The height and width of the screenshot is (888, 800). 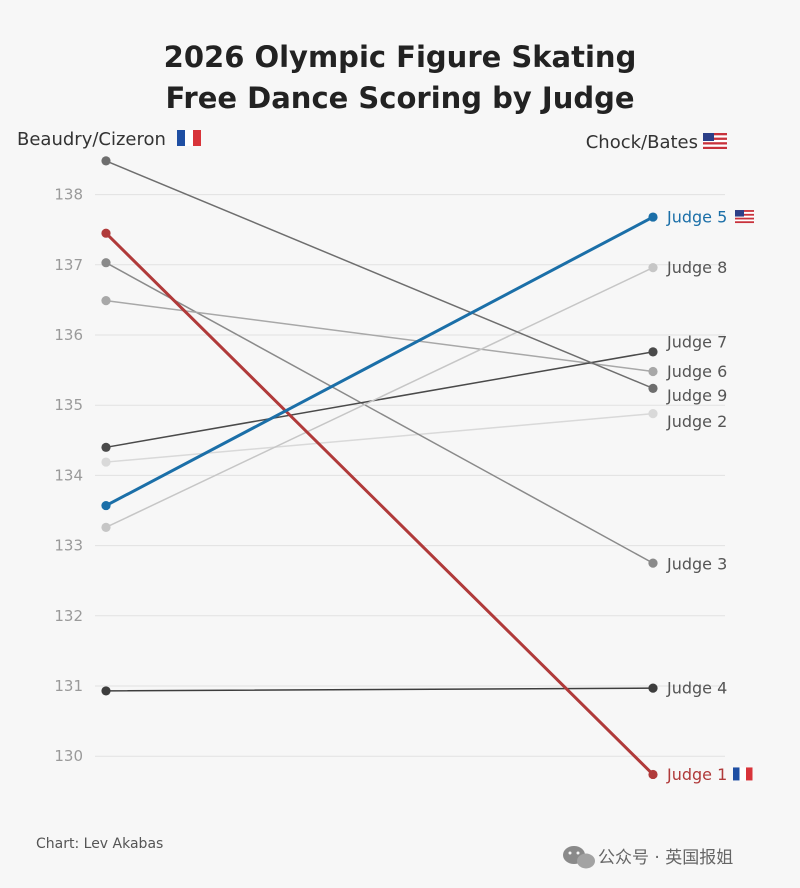 I want to click on judge-2-point-right, so click(x=653, y=414).